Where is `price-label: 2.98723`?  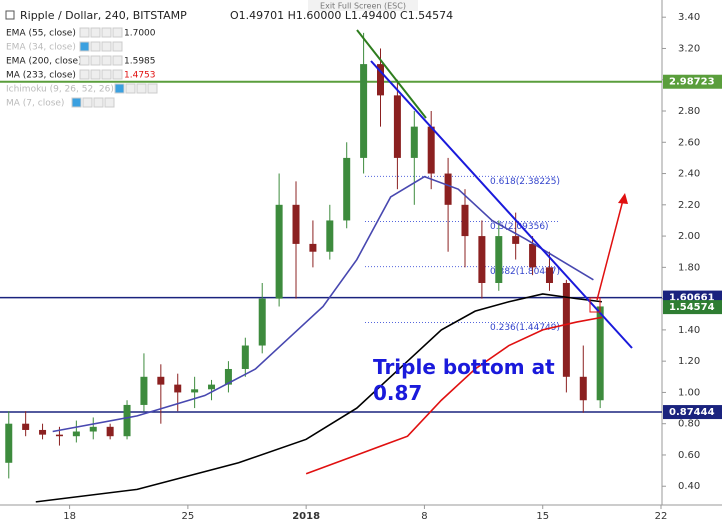
price-label: 2.98723 is located at coordinates (692, 82).